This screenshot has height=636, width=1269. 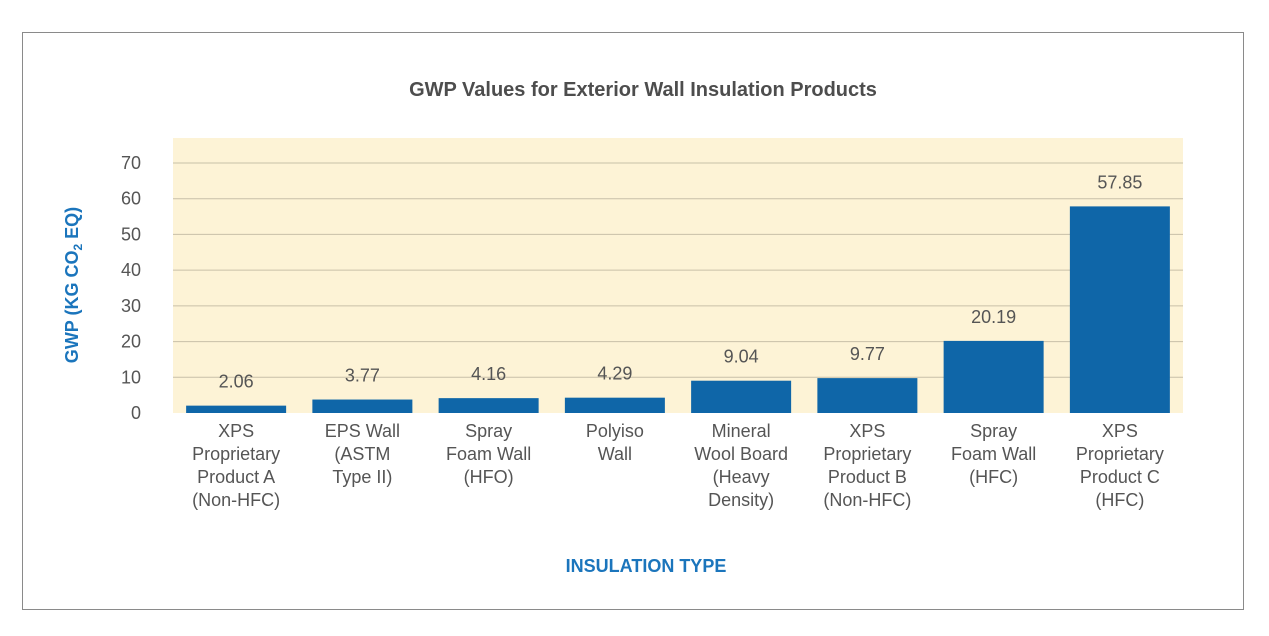 What do you see at coordinates (1120, 465) in the screenshot?
I see `x-tick-label: XPS Proprietary Product C (HFC)` at bounding box center [1120, 465].